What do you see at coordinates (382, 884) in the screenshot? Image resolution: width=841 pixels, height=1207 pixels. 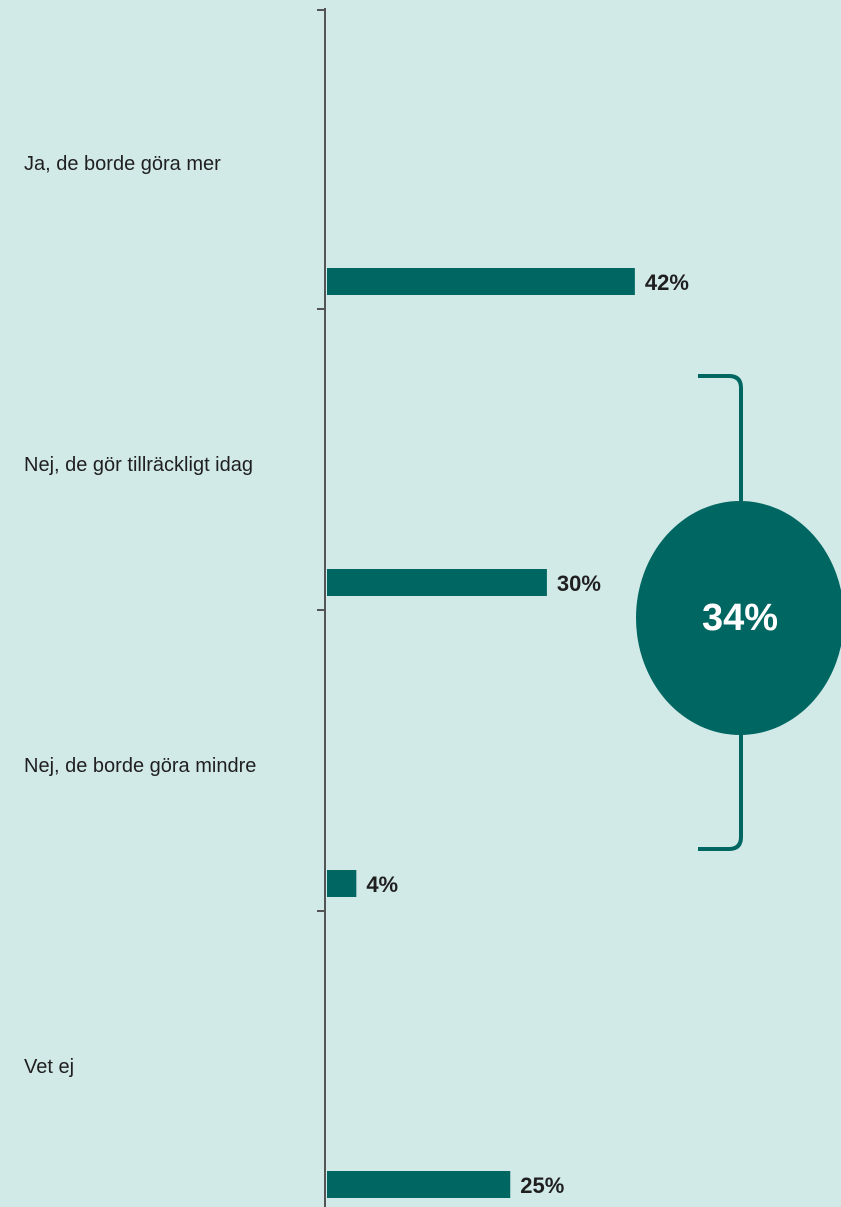 I see `value-label: 4%` at bounding box center [382, 884].